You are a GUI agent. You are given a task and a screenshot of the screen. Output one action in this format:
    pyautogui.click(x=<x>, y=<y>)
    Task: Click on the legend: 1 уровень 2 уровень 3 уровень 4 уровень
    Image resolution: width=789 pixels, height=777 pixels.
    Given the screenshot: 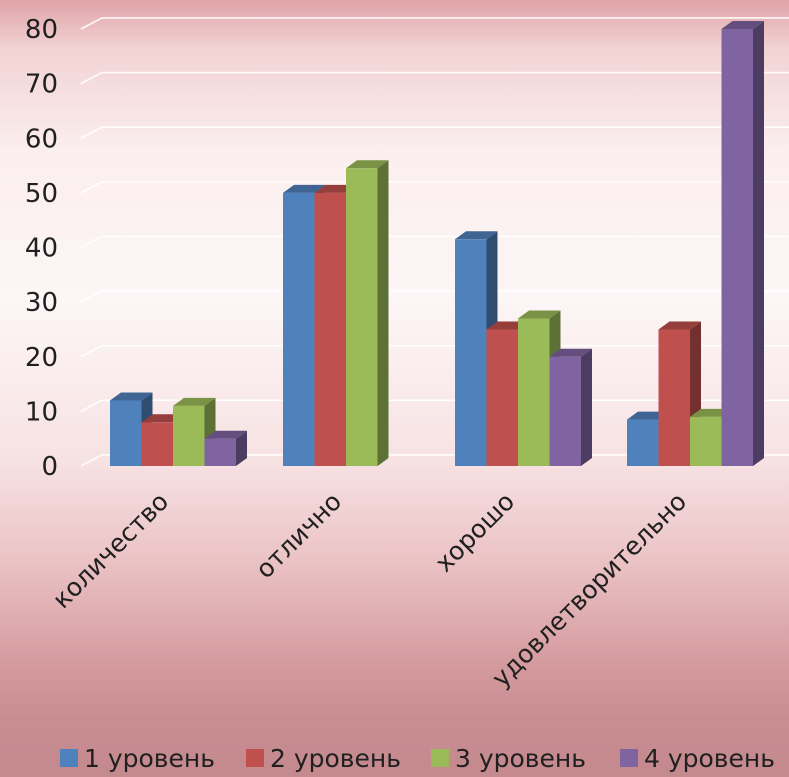 What is the action you would take?
    pyautogui.click(x=417, y=758)
    